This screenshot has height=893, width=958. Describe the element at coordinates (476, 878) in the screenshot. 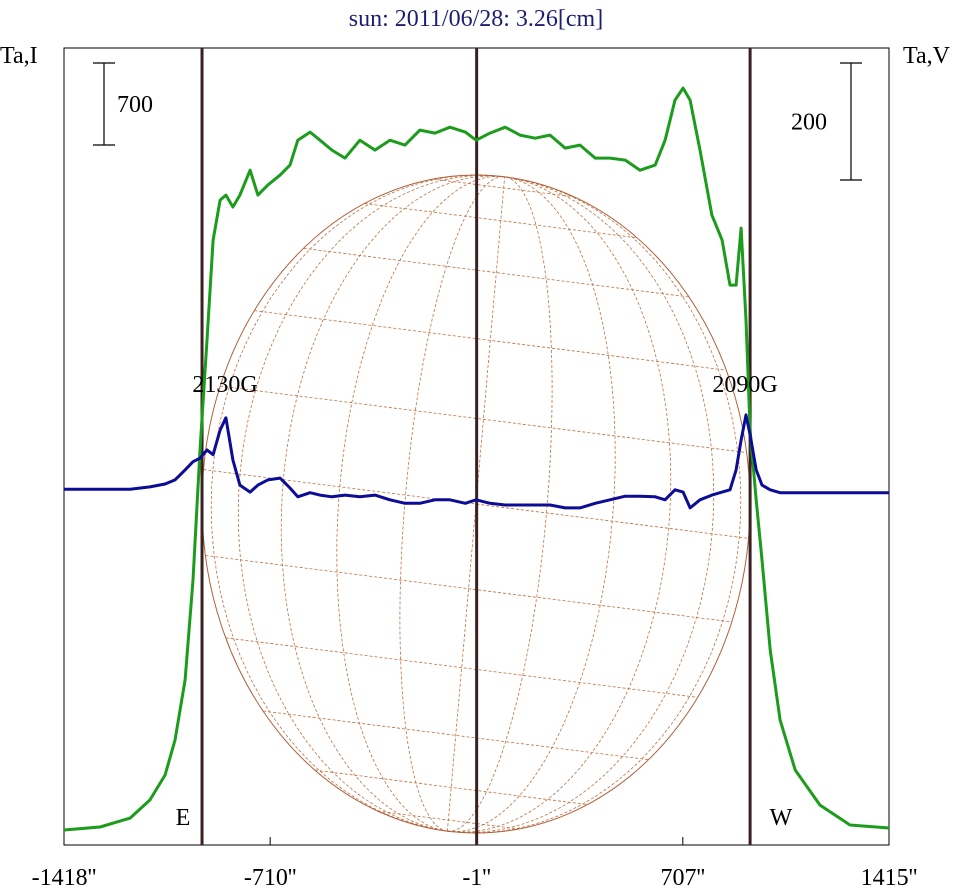

I see `x-tick-label: -1''` at that location.